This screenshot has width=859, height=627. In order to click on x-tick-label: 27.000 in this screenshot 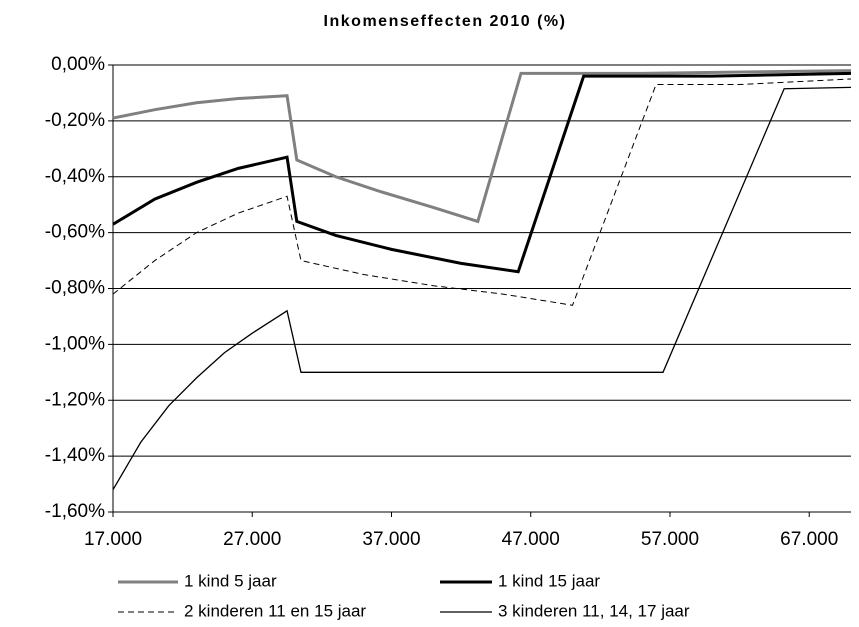, I will do `click(252, 539)`.